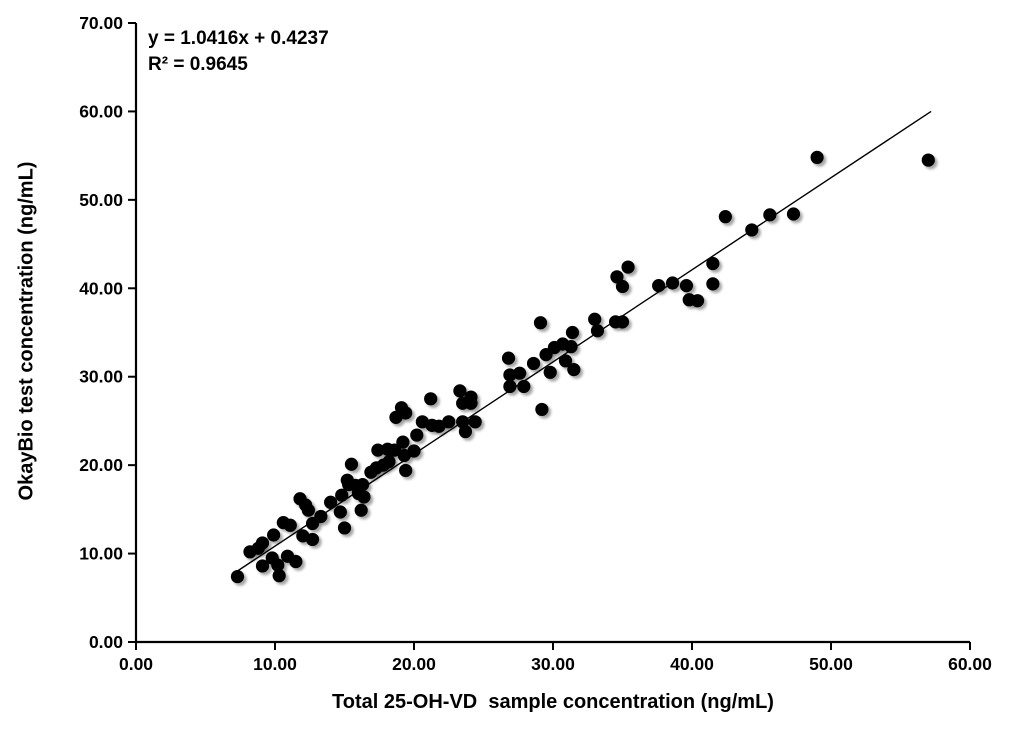 Image resolution: width=1033 pixels, height=735 pixels. Describe the element at coordinates (198, 64) in the screenshot. I see `r-squared-label: R² = 0.9645` at that location.